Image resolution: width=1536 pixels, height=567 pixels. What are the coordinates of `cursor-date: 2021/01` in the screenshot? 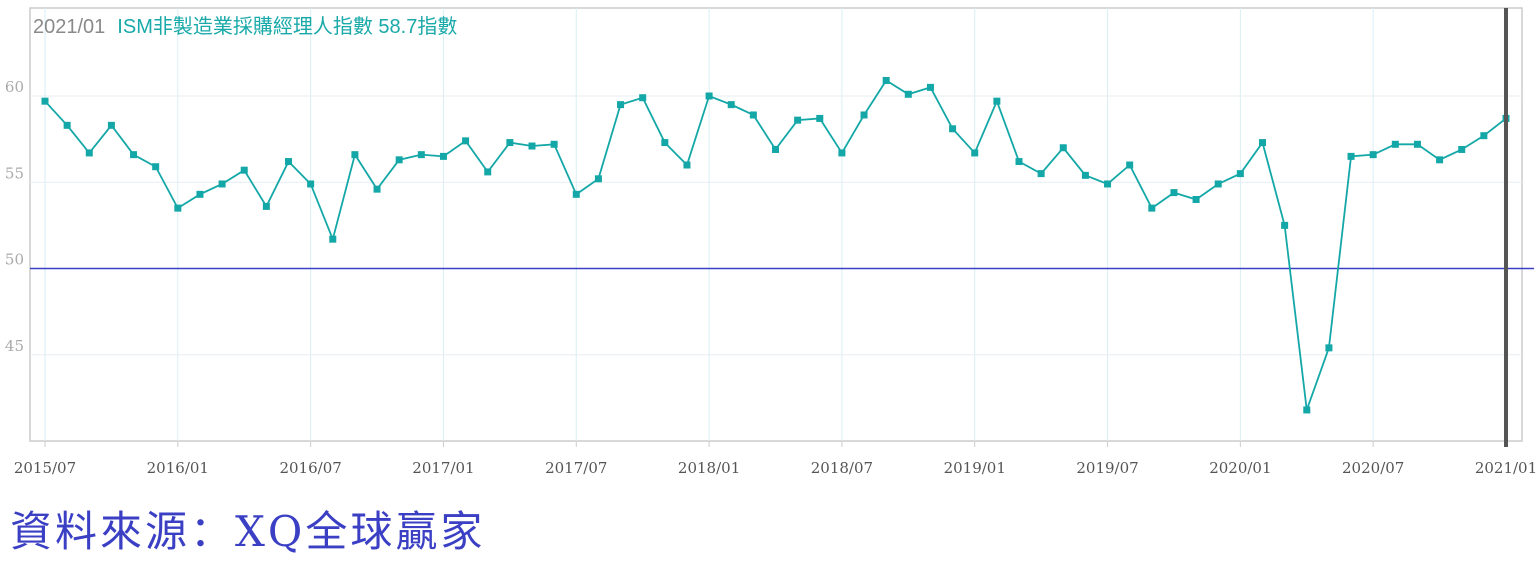 It's located at (69, 27).